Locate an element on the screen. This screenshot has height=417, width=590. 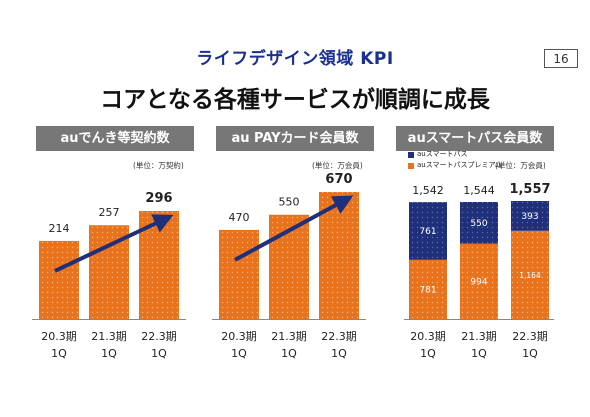
panel2-bar is located at coordinates (239, 274).